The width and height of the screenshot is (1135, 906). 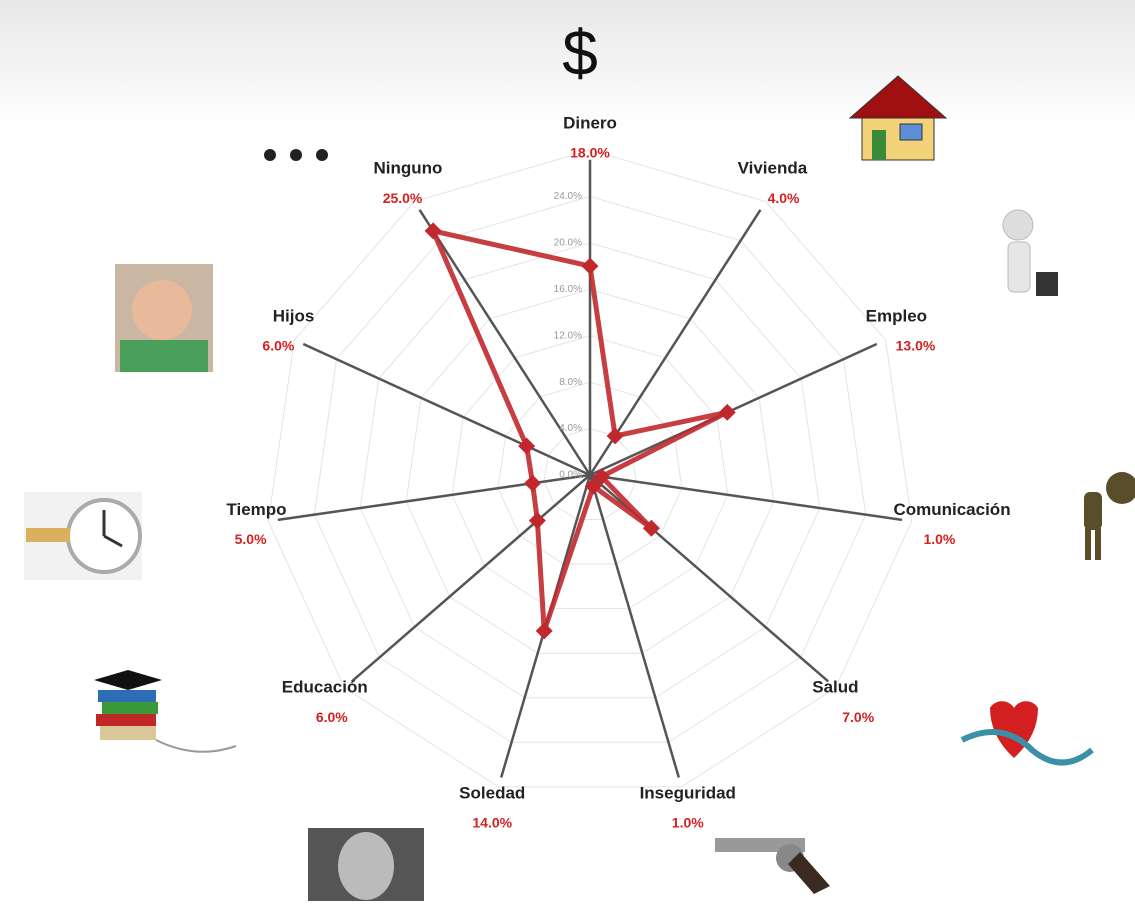 I want to click on category-label: Ninguno, so click(x=407, y=168).